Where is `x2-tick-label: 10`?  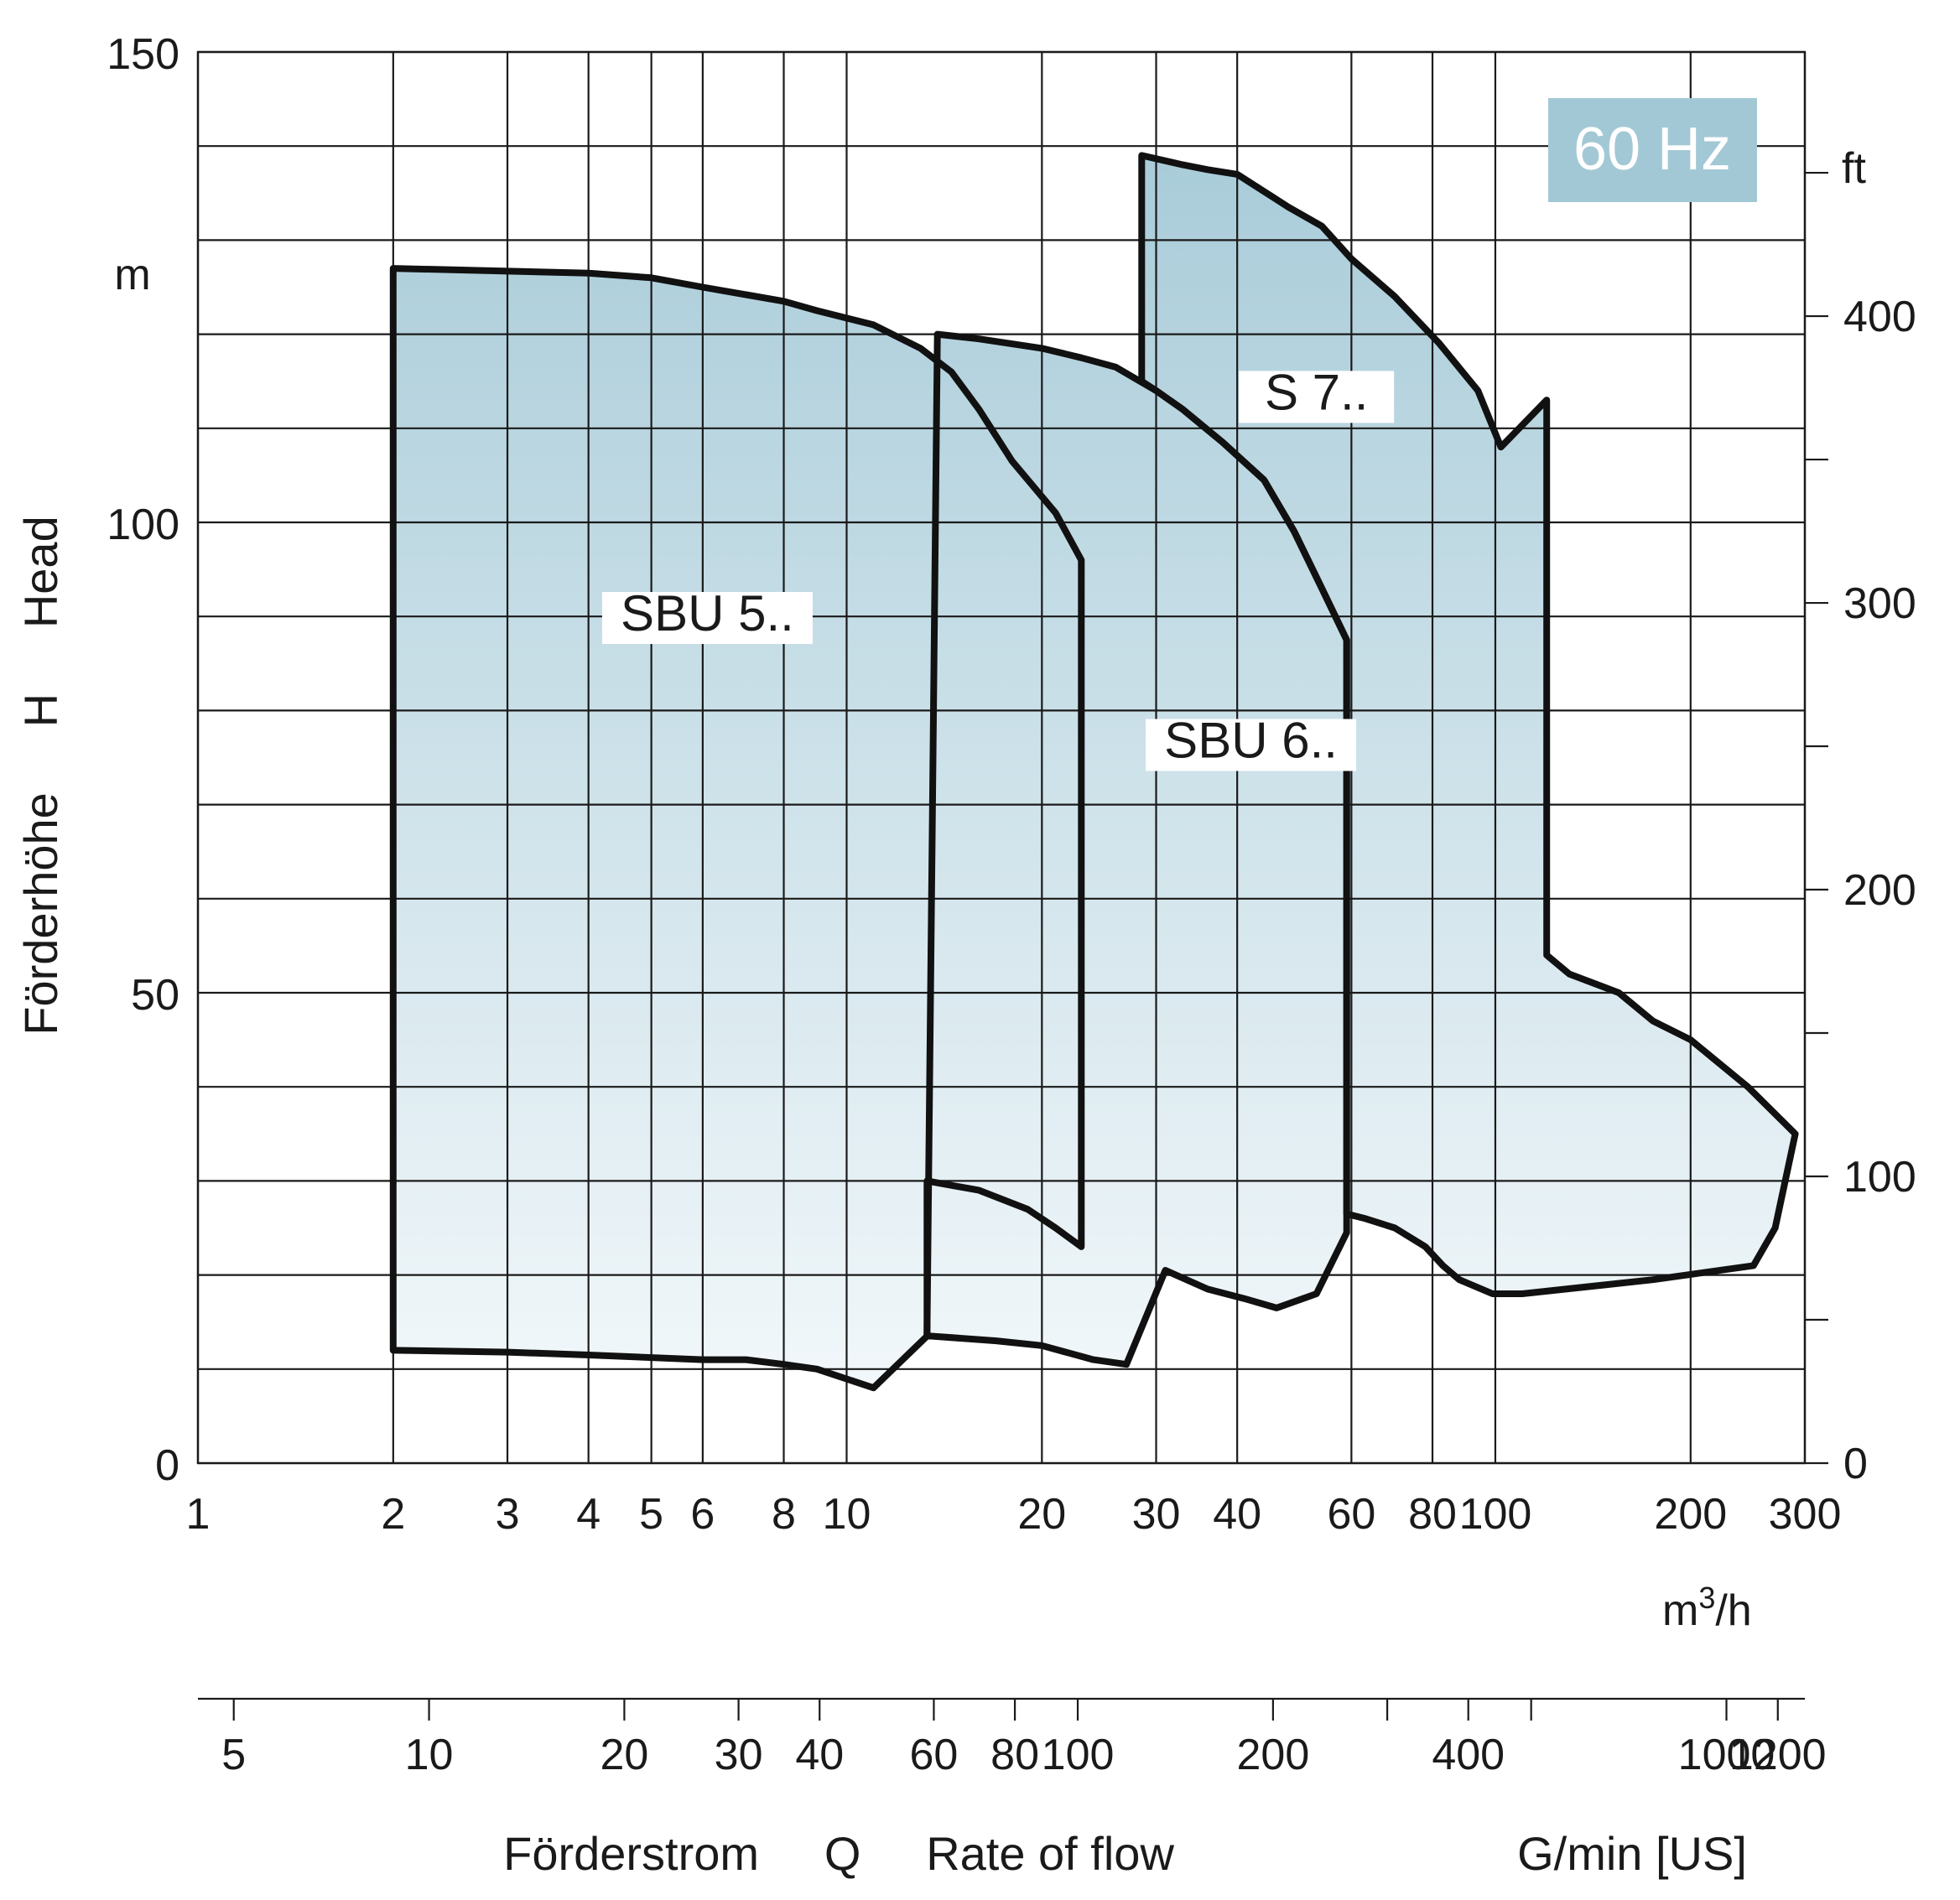 x2-tick-label: 10 is located at coordinates (429, 1755).